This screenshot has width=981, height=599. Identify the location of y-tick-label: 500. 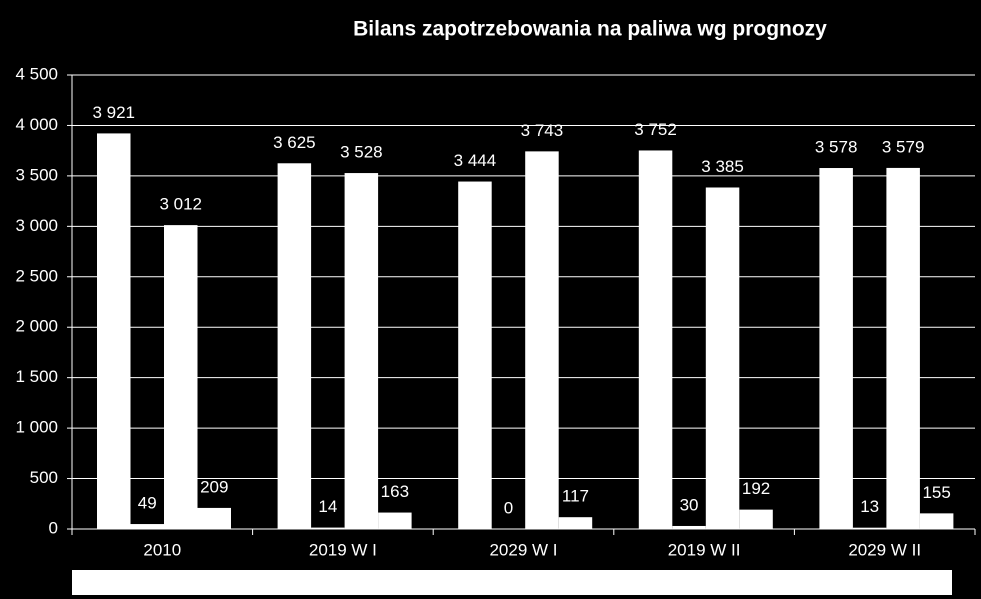
(44, 477).